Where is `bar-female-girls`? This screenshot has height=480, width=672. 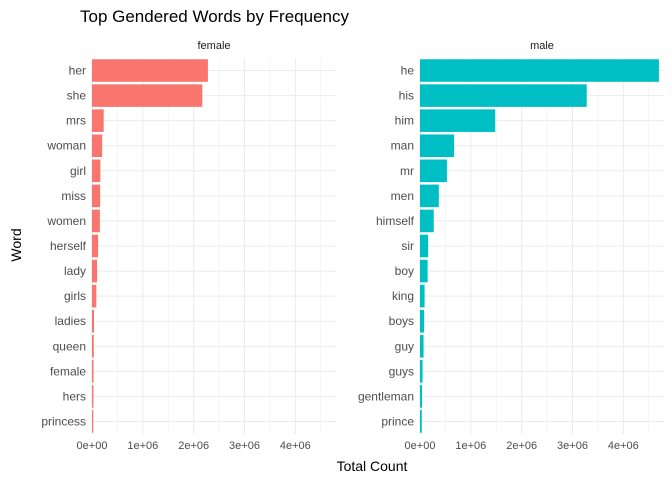 bar-female-girls is located at coordinates (94, 296).